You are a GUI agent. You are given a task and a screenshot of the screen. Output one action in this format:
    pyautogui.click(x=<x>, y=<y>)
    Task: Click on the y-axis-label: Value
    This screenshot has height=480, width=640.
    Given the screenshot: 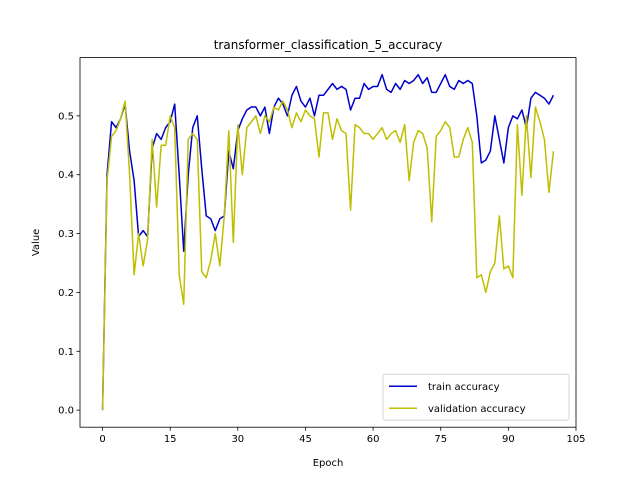 What is the action you would take?
    pyautogui.click(x=36, y=242)
    